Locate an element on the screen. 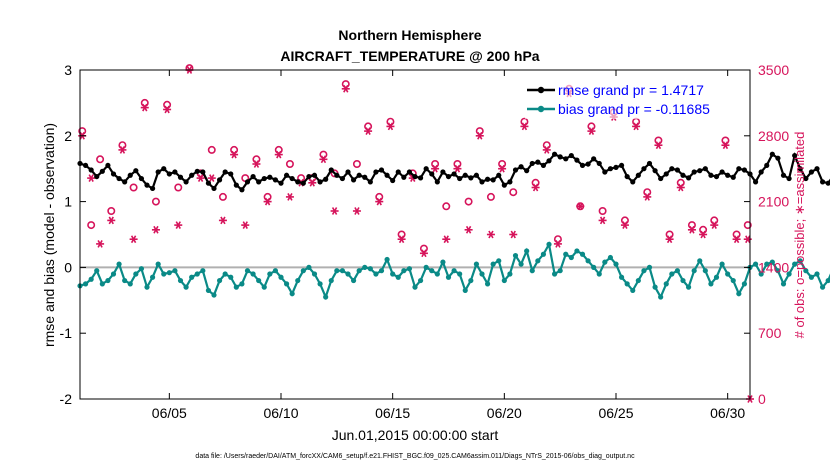  y-right-tick-label: 1400 is located at coordinates (773, 267).